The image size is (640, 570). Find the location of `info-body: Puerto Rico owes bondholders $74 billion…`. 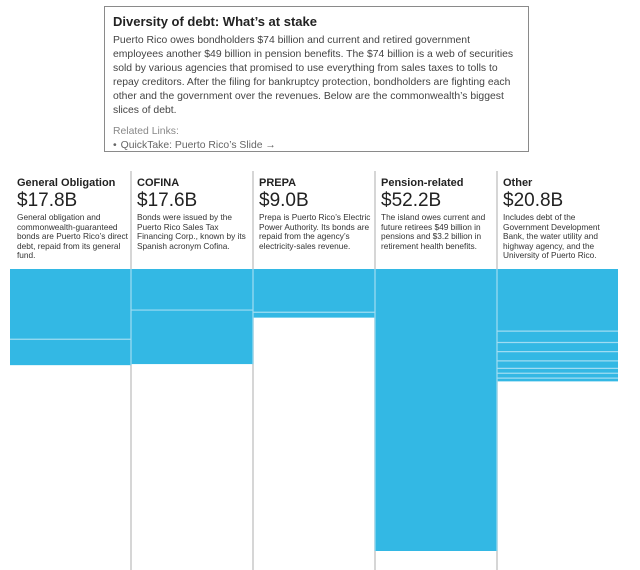

info-body: Puerto Rico owes bondholders $74 billion… is located at coordinates (313, 75).